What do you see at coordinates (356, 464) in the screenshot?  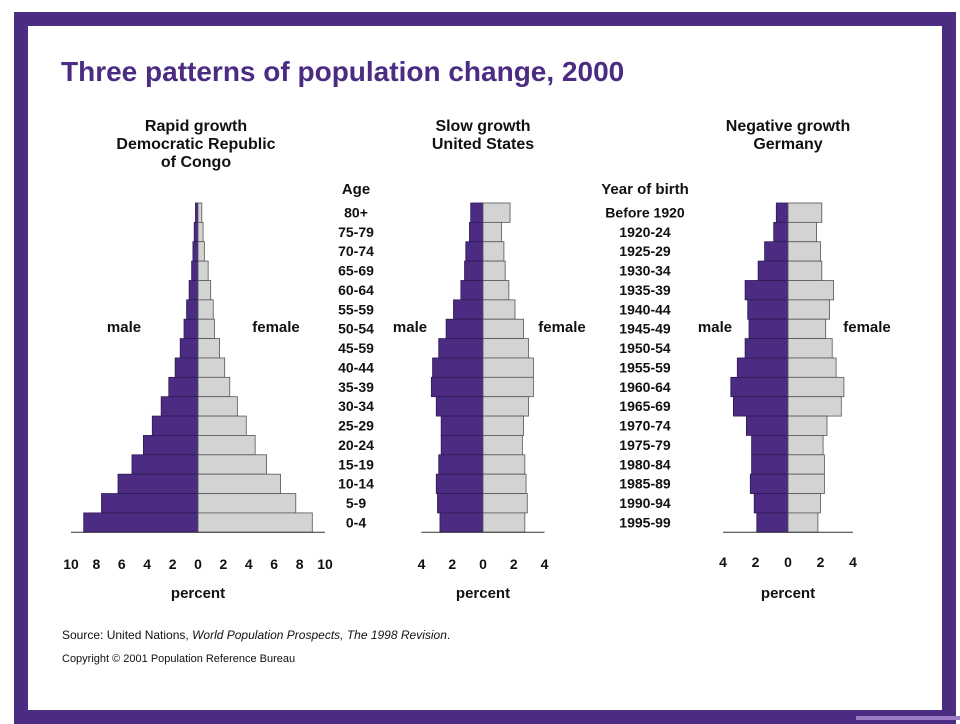 I see `age-group-label: 15-19` at bounding box center [356, 464].